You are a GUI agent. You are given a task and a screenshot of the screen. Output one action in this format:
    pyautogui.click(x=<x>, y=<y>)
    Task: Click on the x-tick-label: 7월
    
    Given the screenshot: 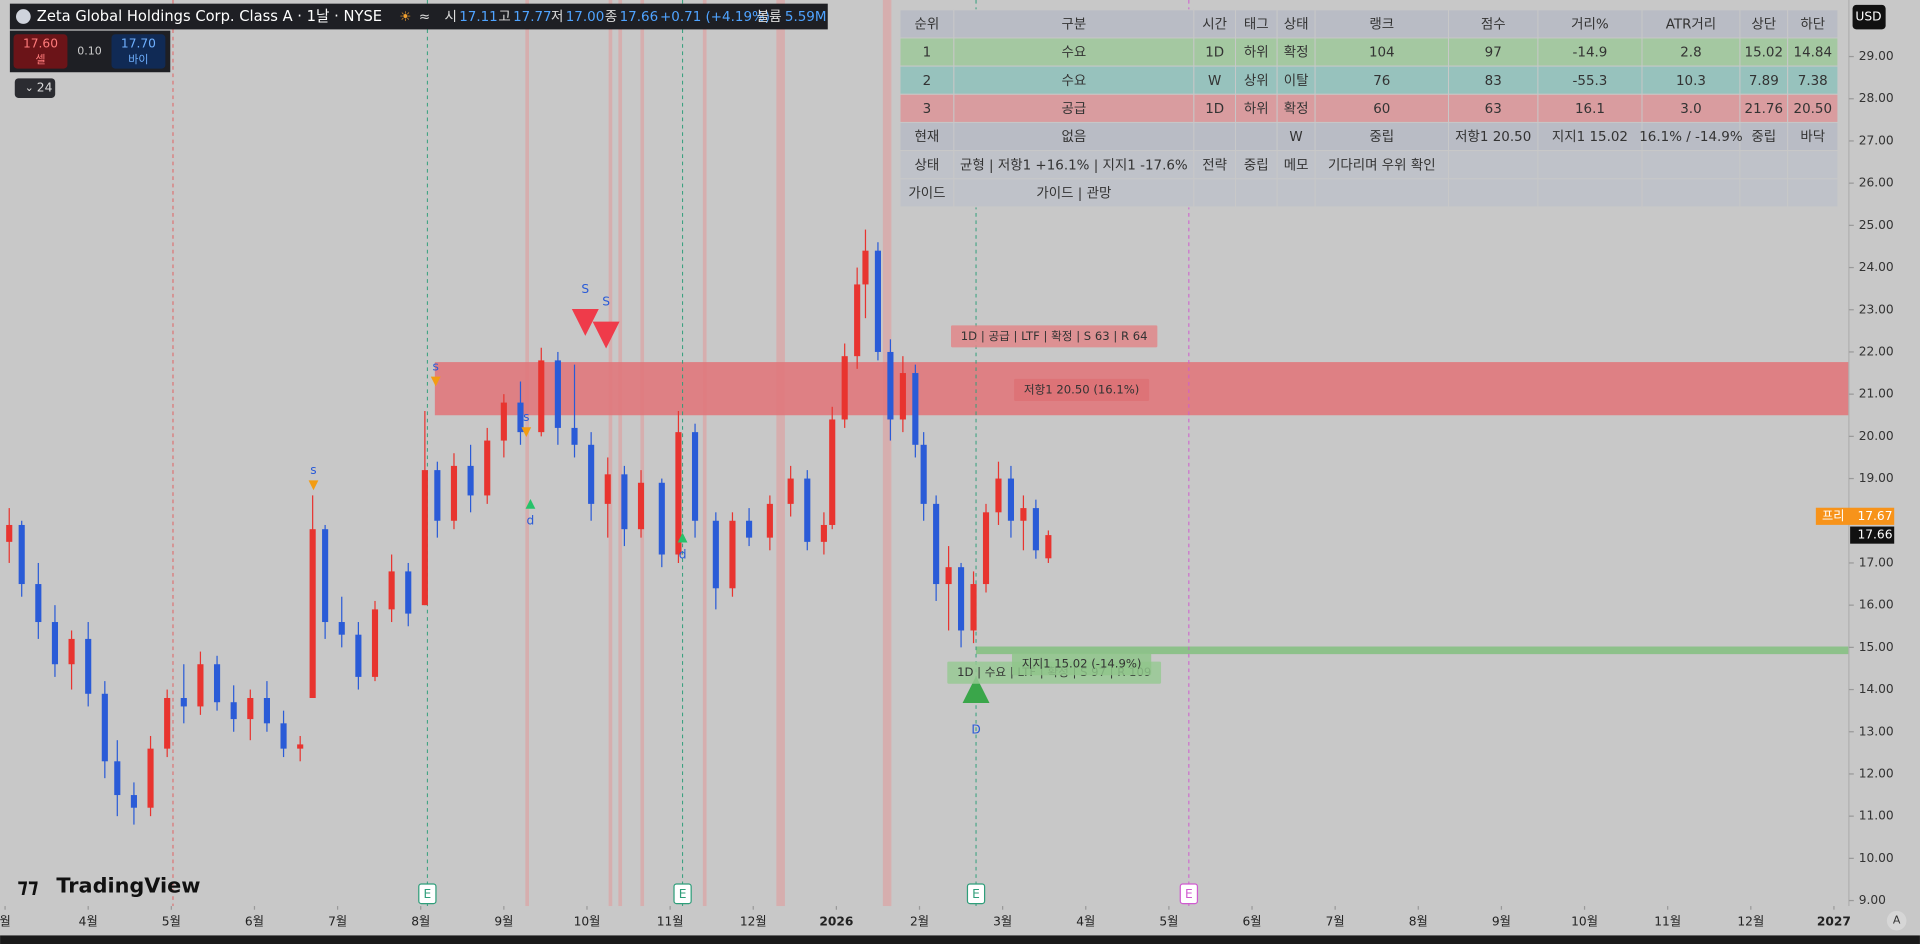 What is the action you would take?
    pyautogui.click(x=337, y=921)
    